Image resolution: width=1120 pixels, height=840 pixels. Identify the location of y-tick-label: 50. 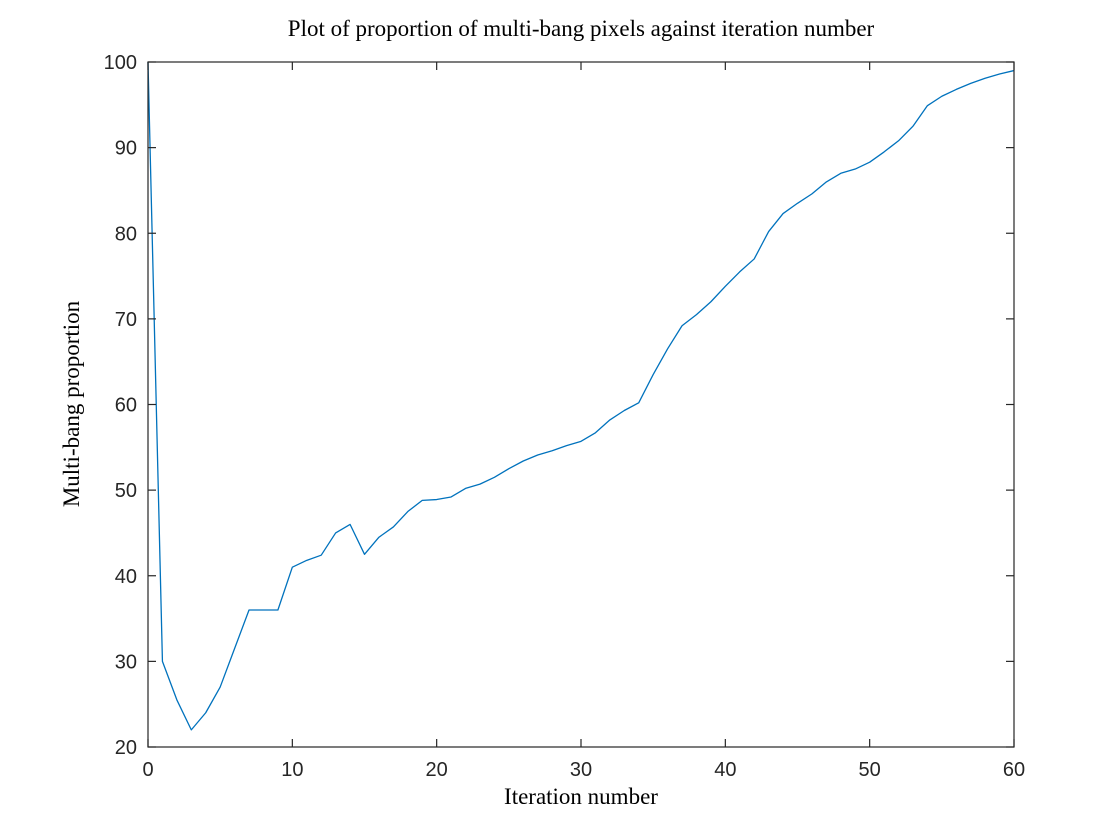
(126, 491).